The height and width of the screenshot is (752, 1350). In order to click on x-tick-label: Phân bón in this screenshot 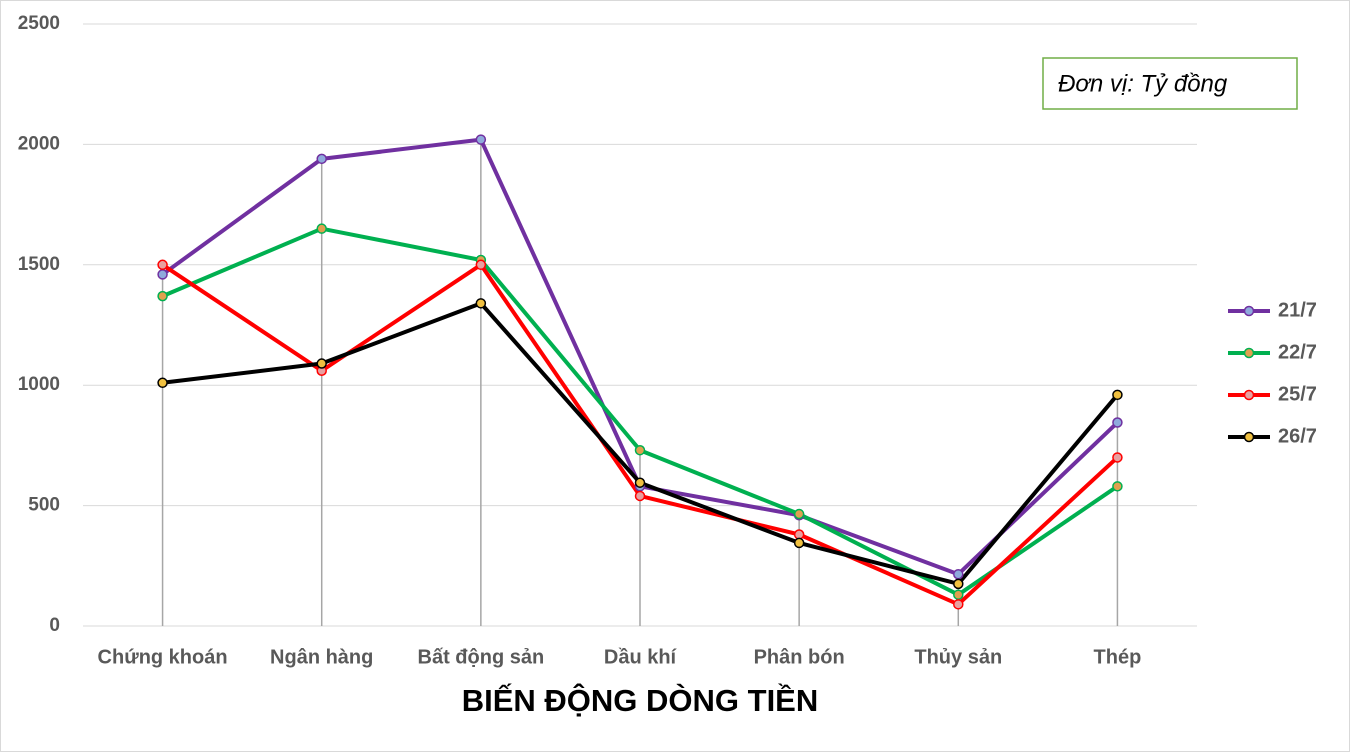, I will do `click(799, 657)`.